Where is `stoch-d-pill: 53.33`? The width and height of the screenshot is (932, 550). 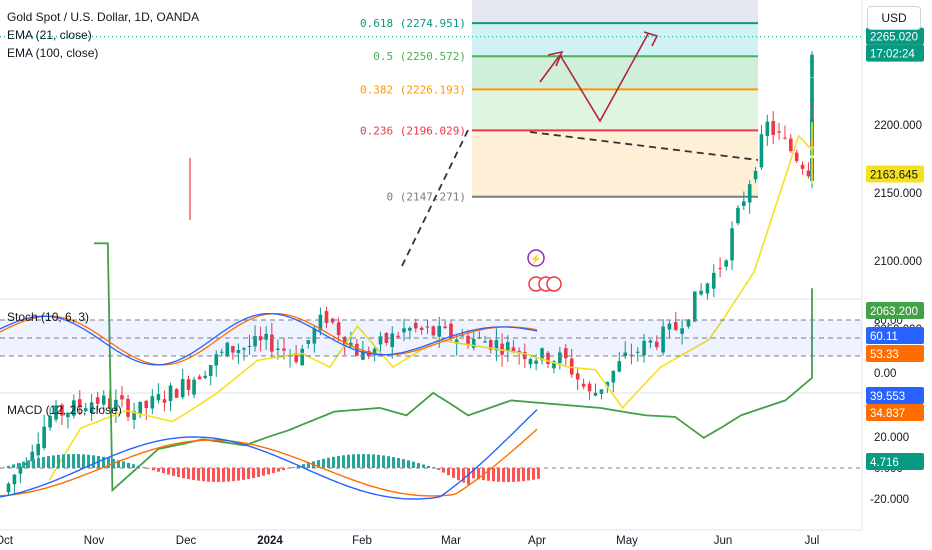
stoch-d-pill: 53.33 is located at coordinates (884, 355).